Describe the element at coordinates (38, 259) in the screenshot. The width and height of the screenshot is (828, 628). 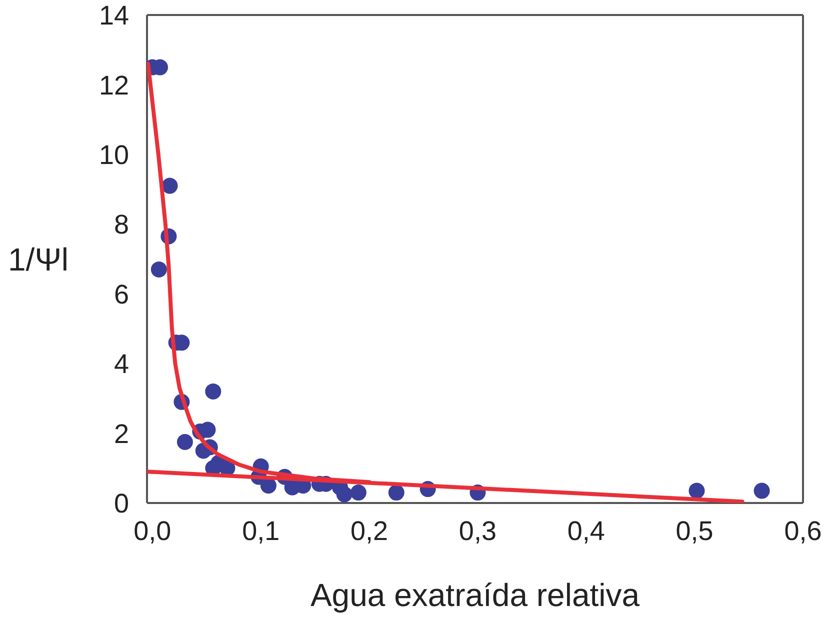
I see `y-axis-title: 1/Ψl` at that location.